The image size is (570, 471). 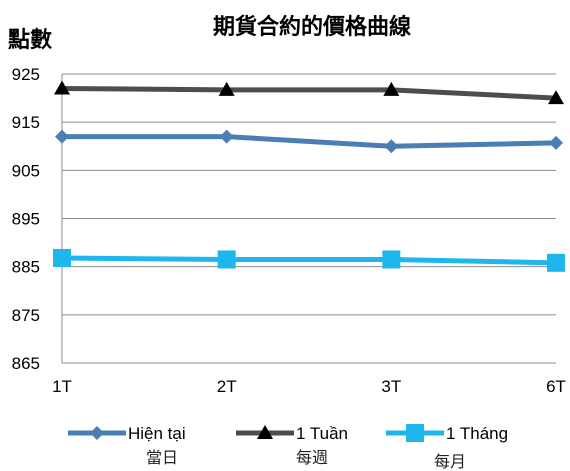 What do you see at coordinates (26, 267) in the screenshot?
I see `y-tick-label: 885` at bounding box center [26, 267].